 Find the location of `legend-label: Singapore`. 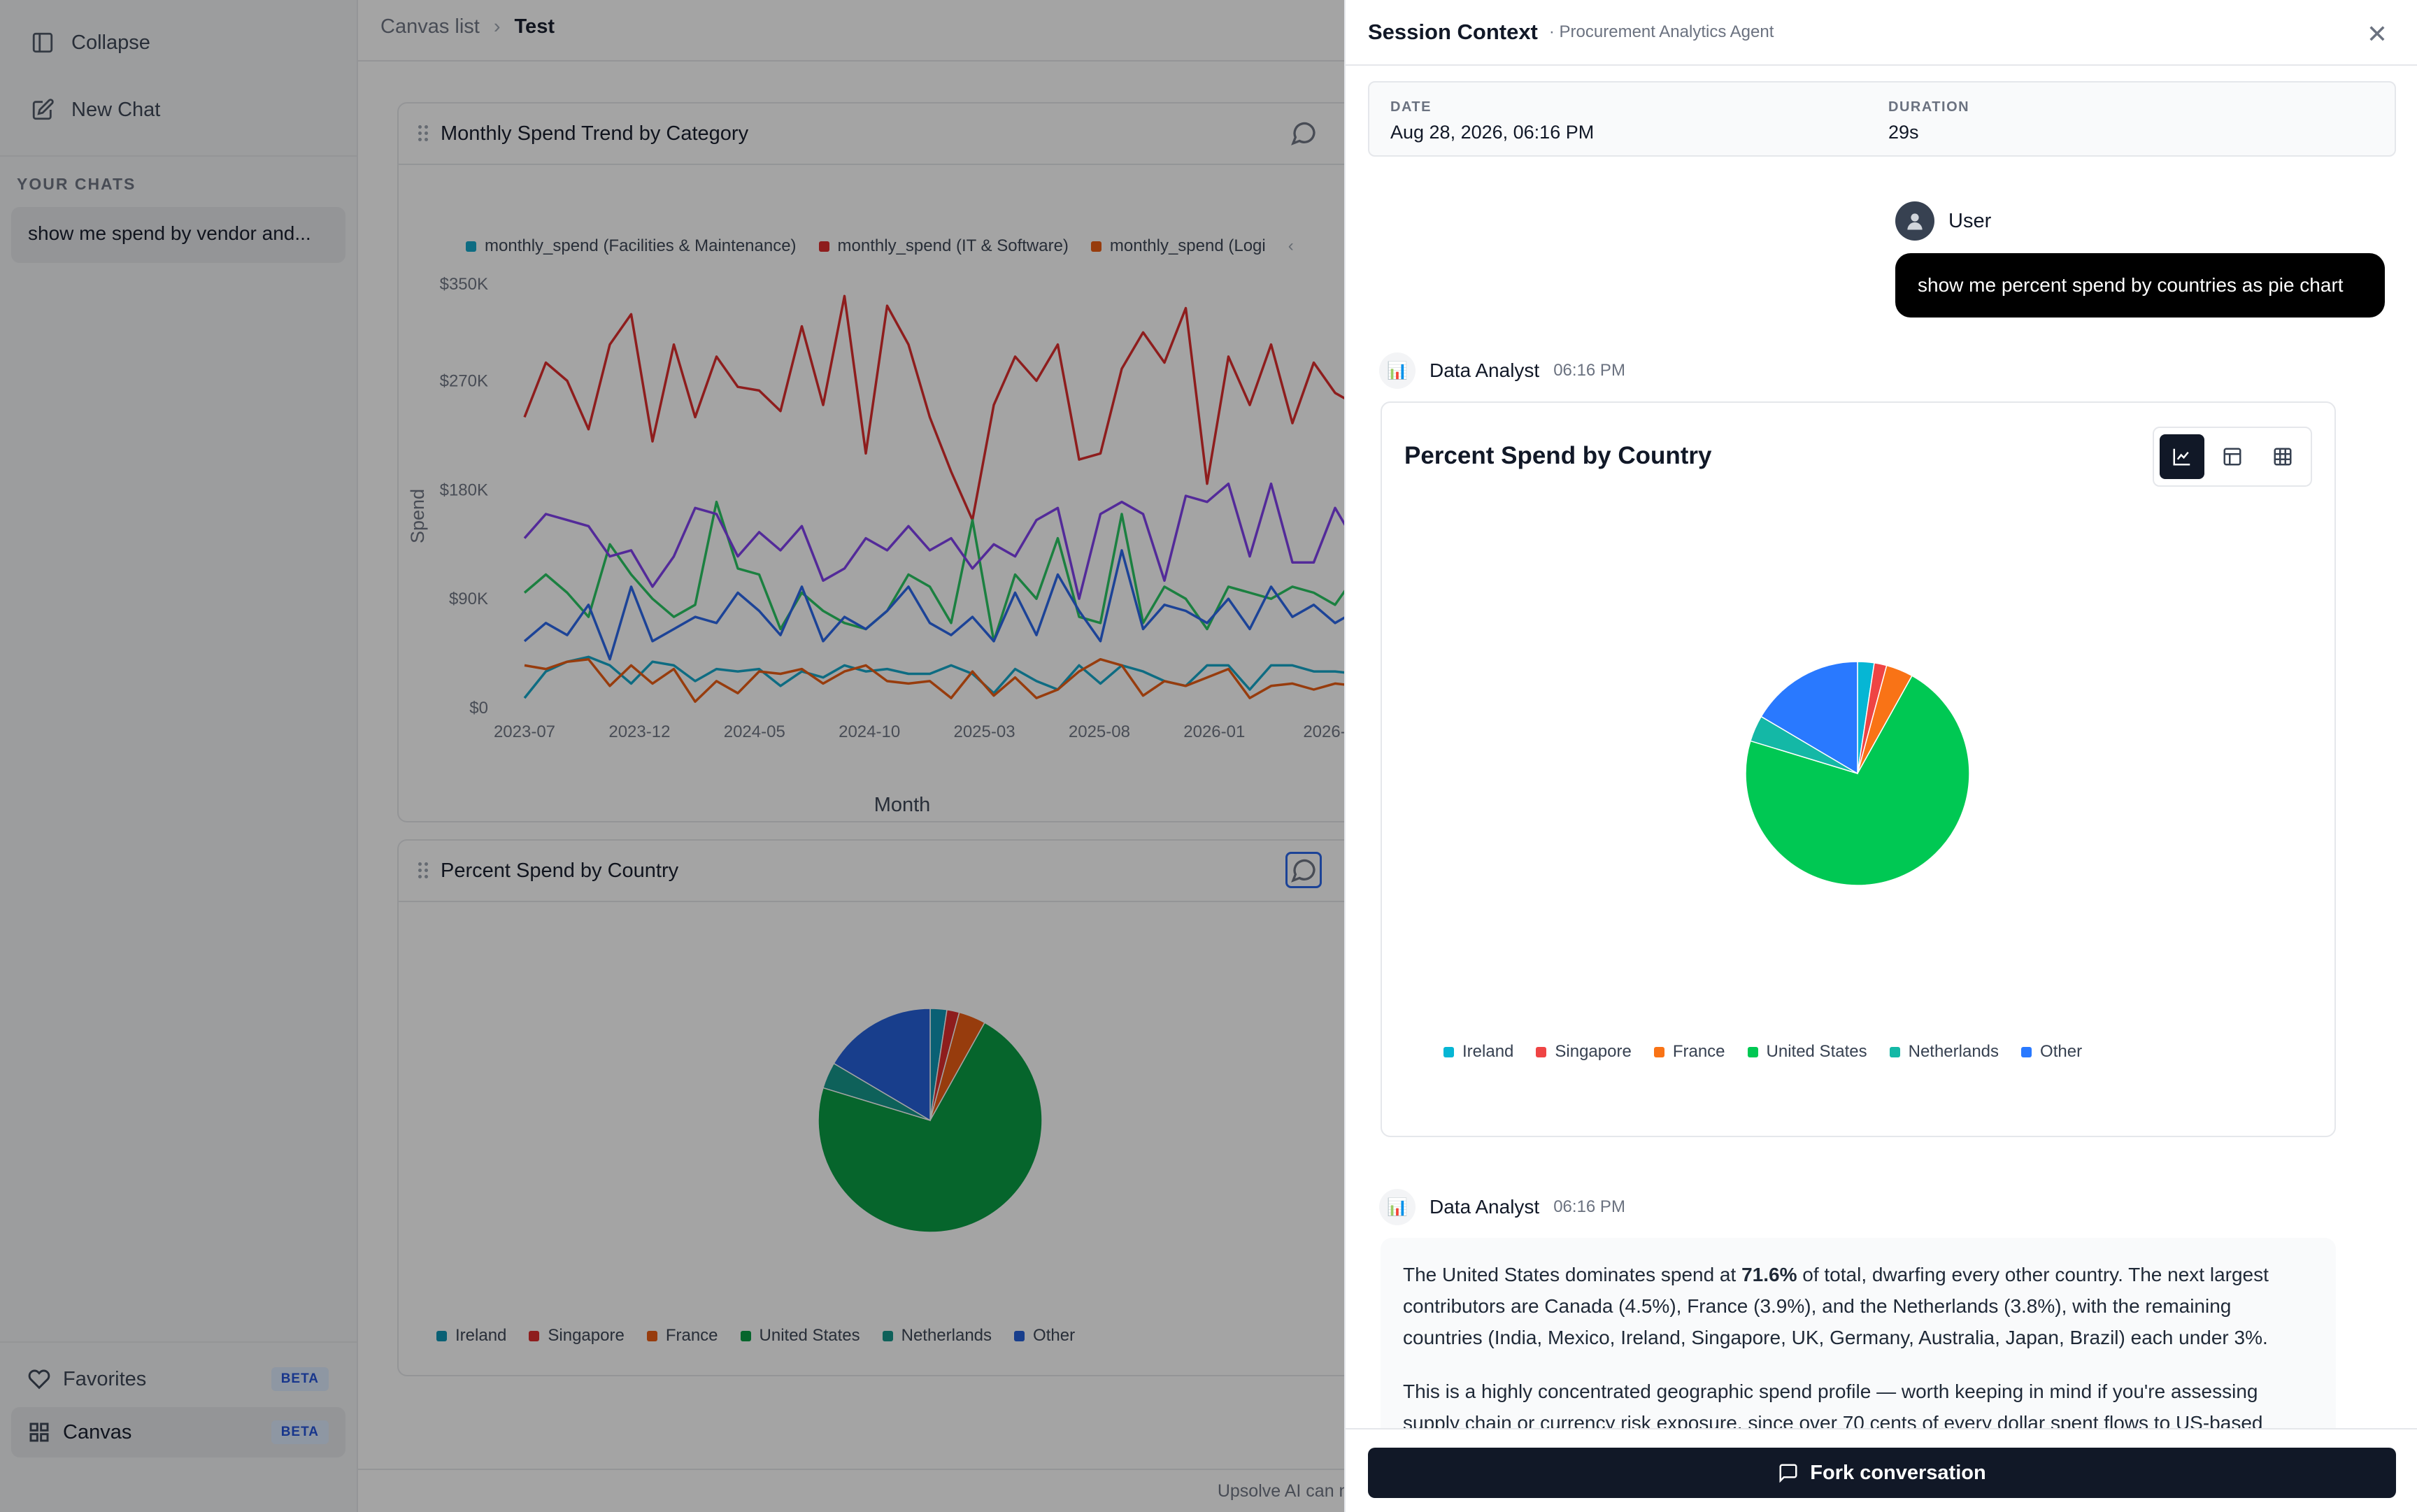

legend-label: Singapore is located at coordinates (586, 1335).